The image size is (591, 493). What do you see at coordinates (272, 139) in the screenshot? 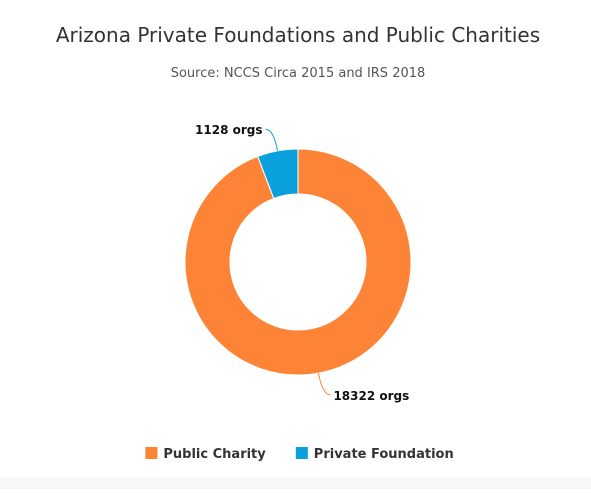
I see `connector-private-foundation` at bounding box center [272, 139].